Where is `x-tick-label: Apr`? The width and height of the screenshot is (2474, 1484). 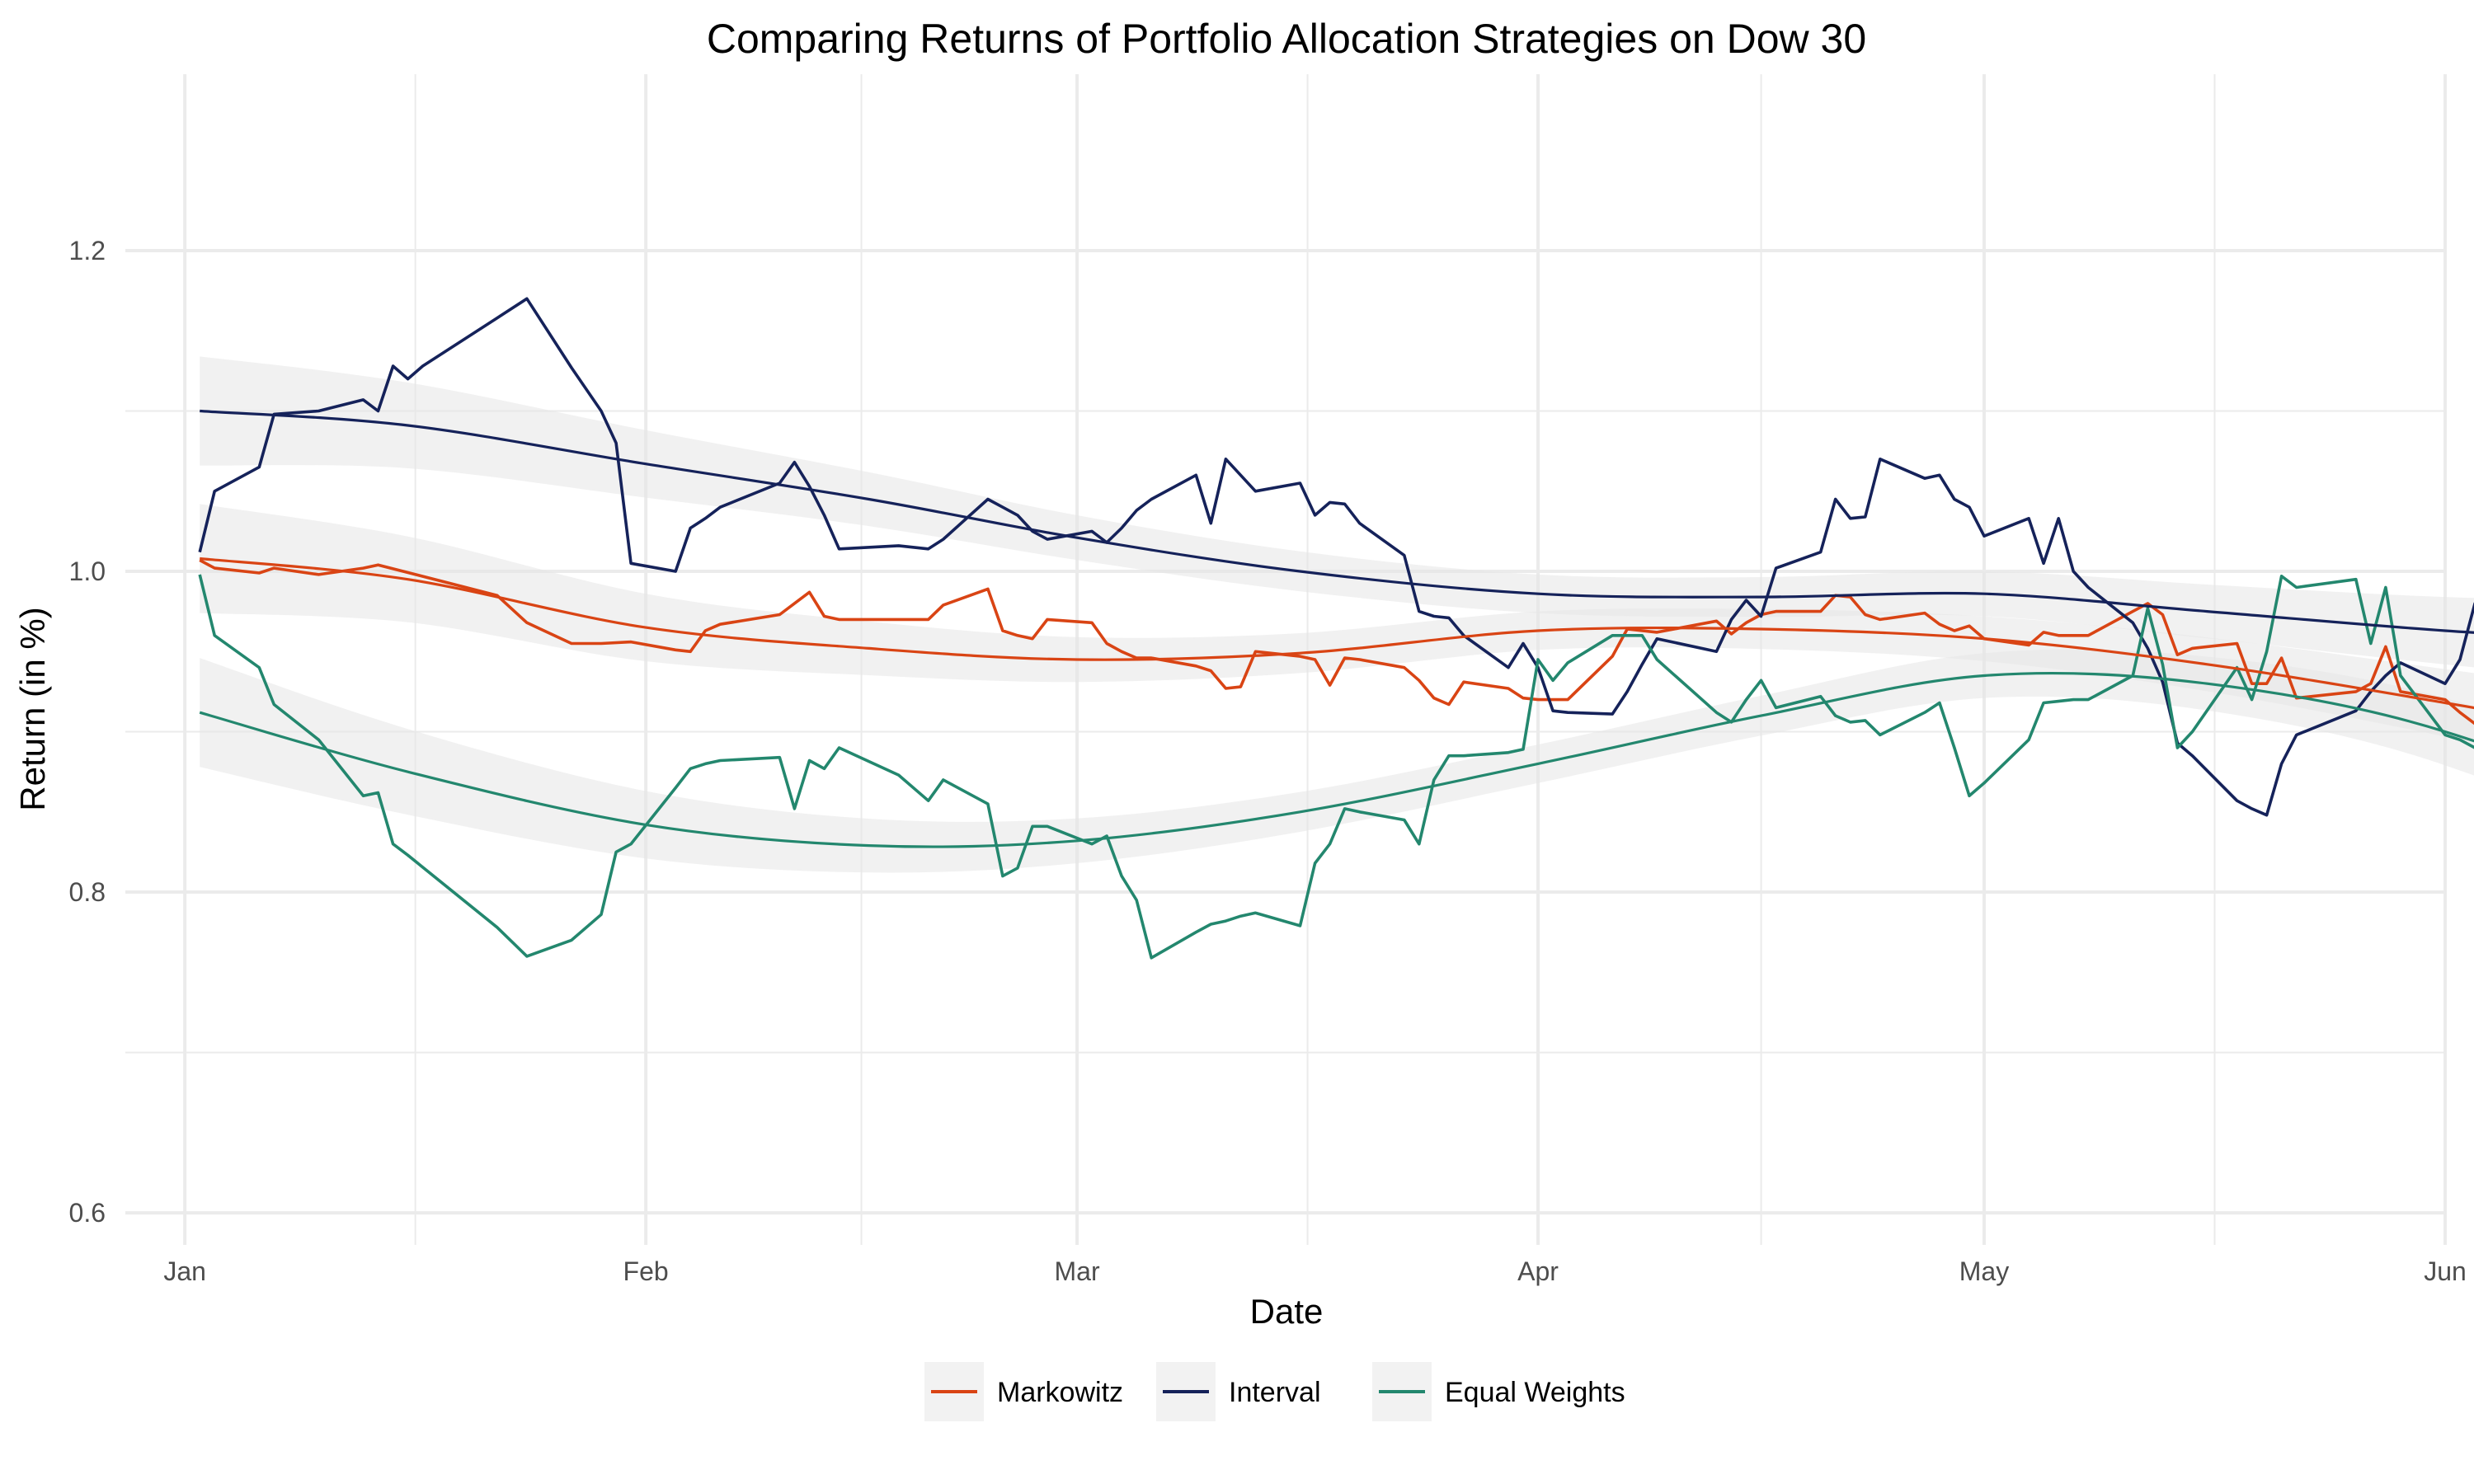
x-tick-label: Apr is located at coordinates (1538, 1271).